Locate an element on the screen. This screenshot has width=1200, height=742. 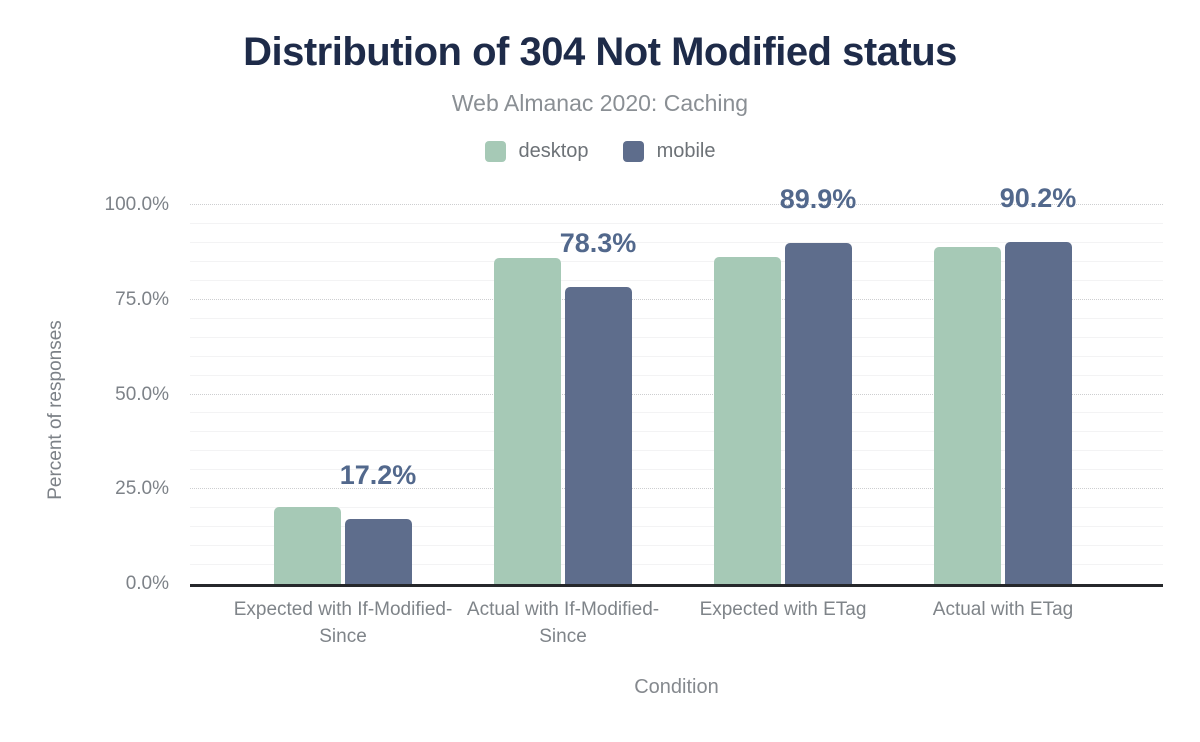
legend-swatch-desktop-icon is located at coordinates (495, 151).